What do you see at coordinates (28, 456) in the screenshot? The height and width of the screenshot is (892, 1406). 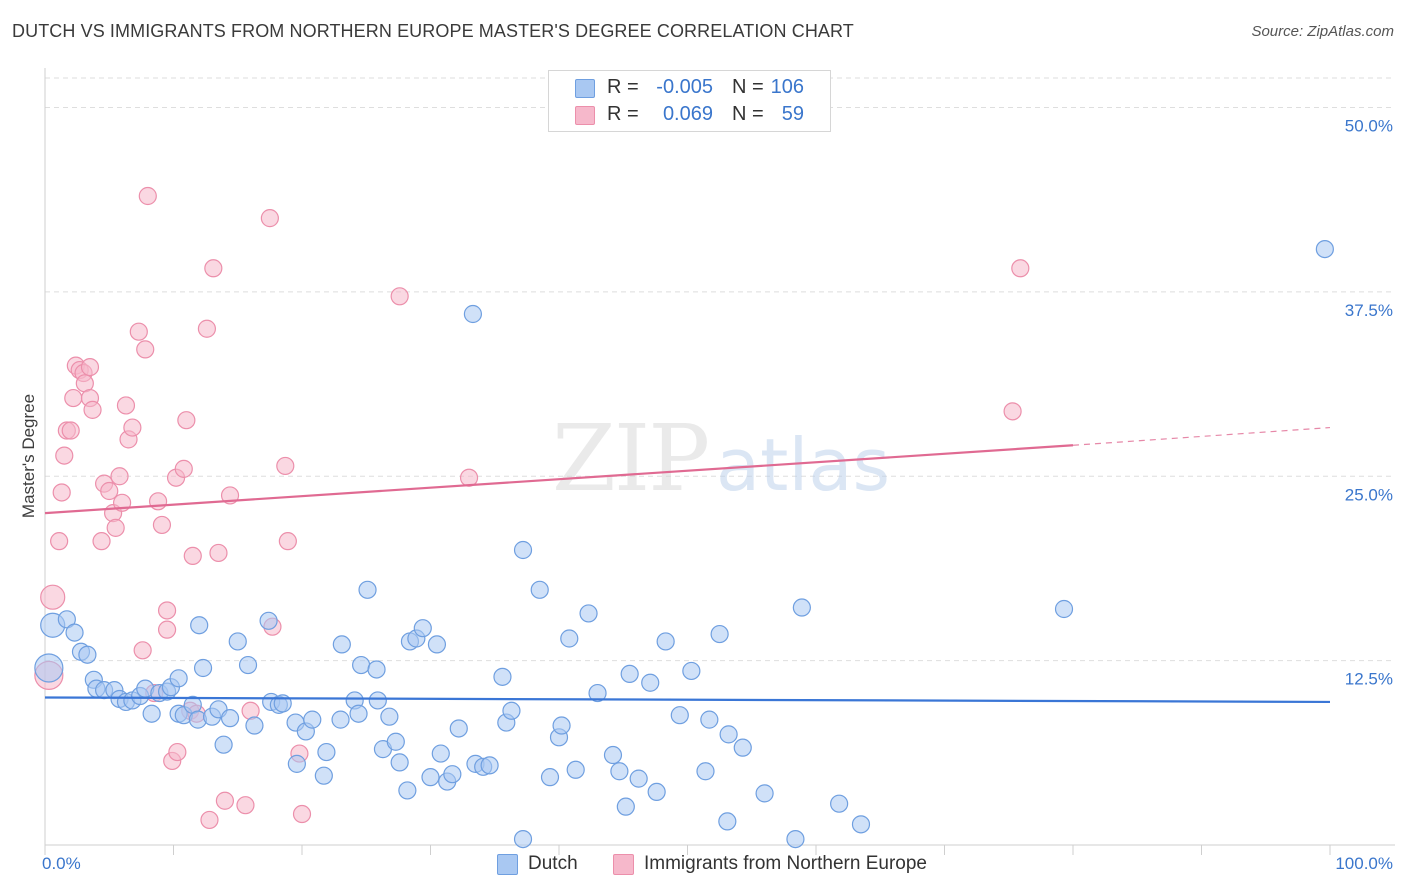 I see `y-axis-label: Master's Degree` at bounding box center [28, 456].